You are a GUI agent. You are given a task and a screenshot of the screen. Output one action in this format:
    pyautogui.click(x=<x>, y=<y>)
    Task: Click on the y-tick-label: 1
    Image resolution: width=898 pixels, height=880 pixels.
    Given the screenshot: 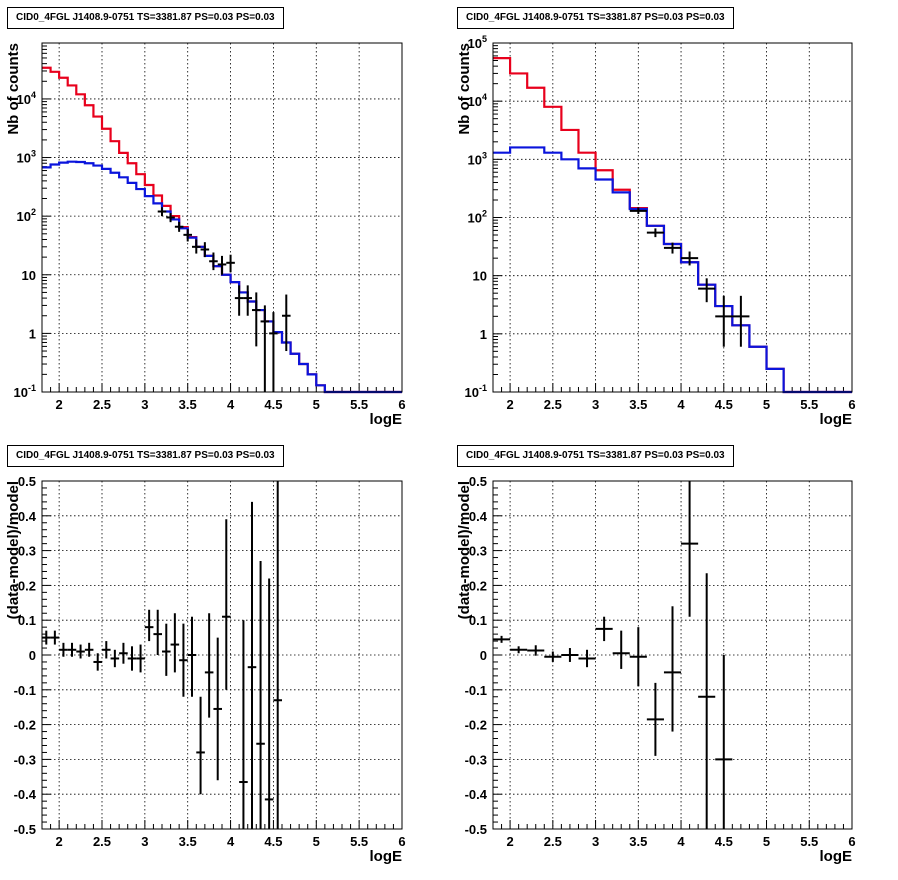 What is the action you would take?
    pyautogui.click(x=32, y=333)
    